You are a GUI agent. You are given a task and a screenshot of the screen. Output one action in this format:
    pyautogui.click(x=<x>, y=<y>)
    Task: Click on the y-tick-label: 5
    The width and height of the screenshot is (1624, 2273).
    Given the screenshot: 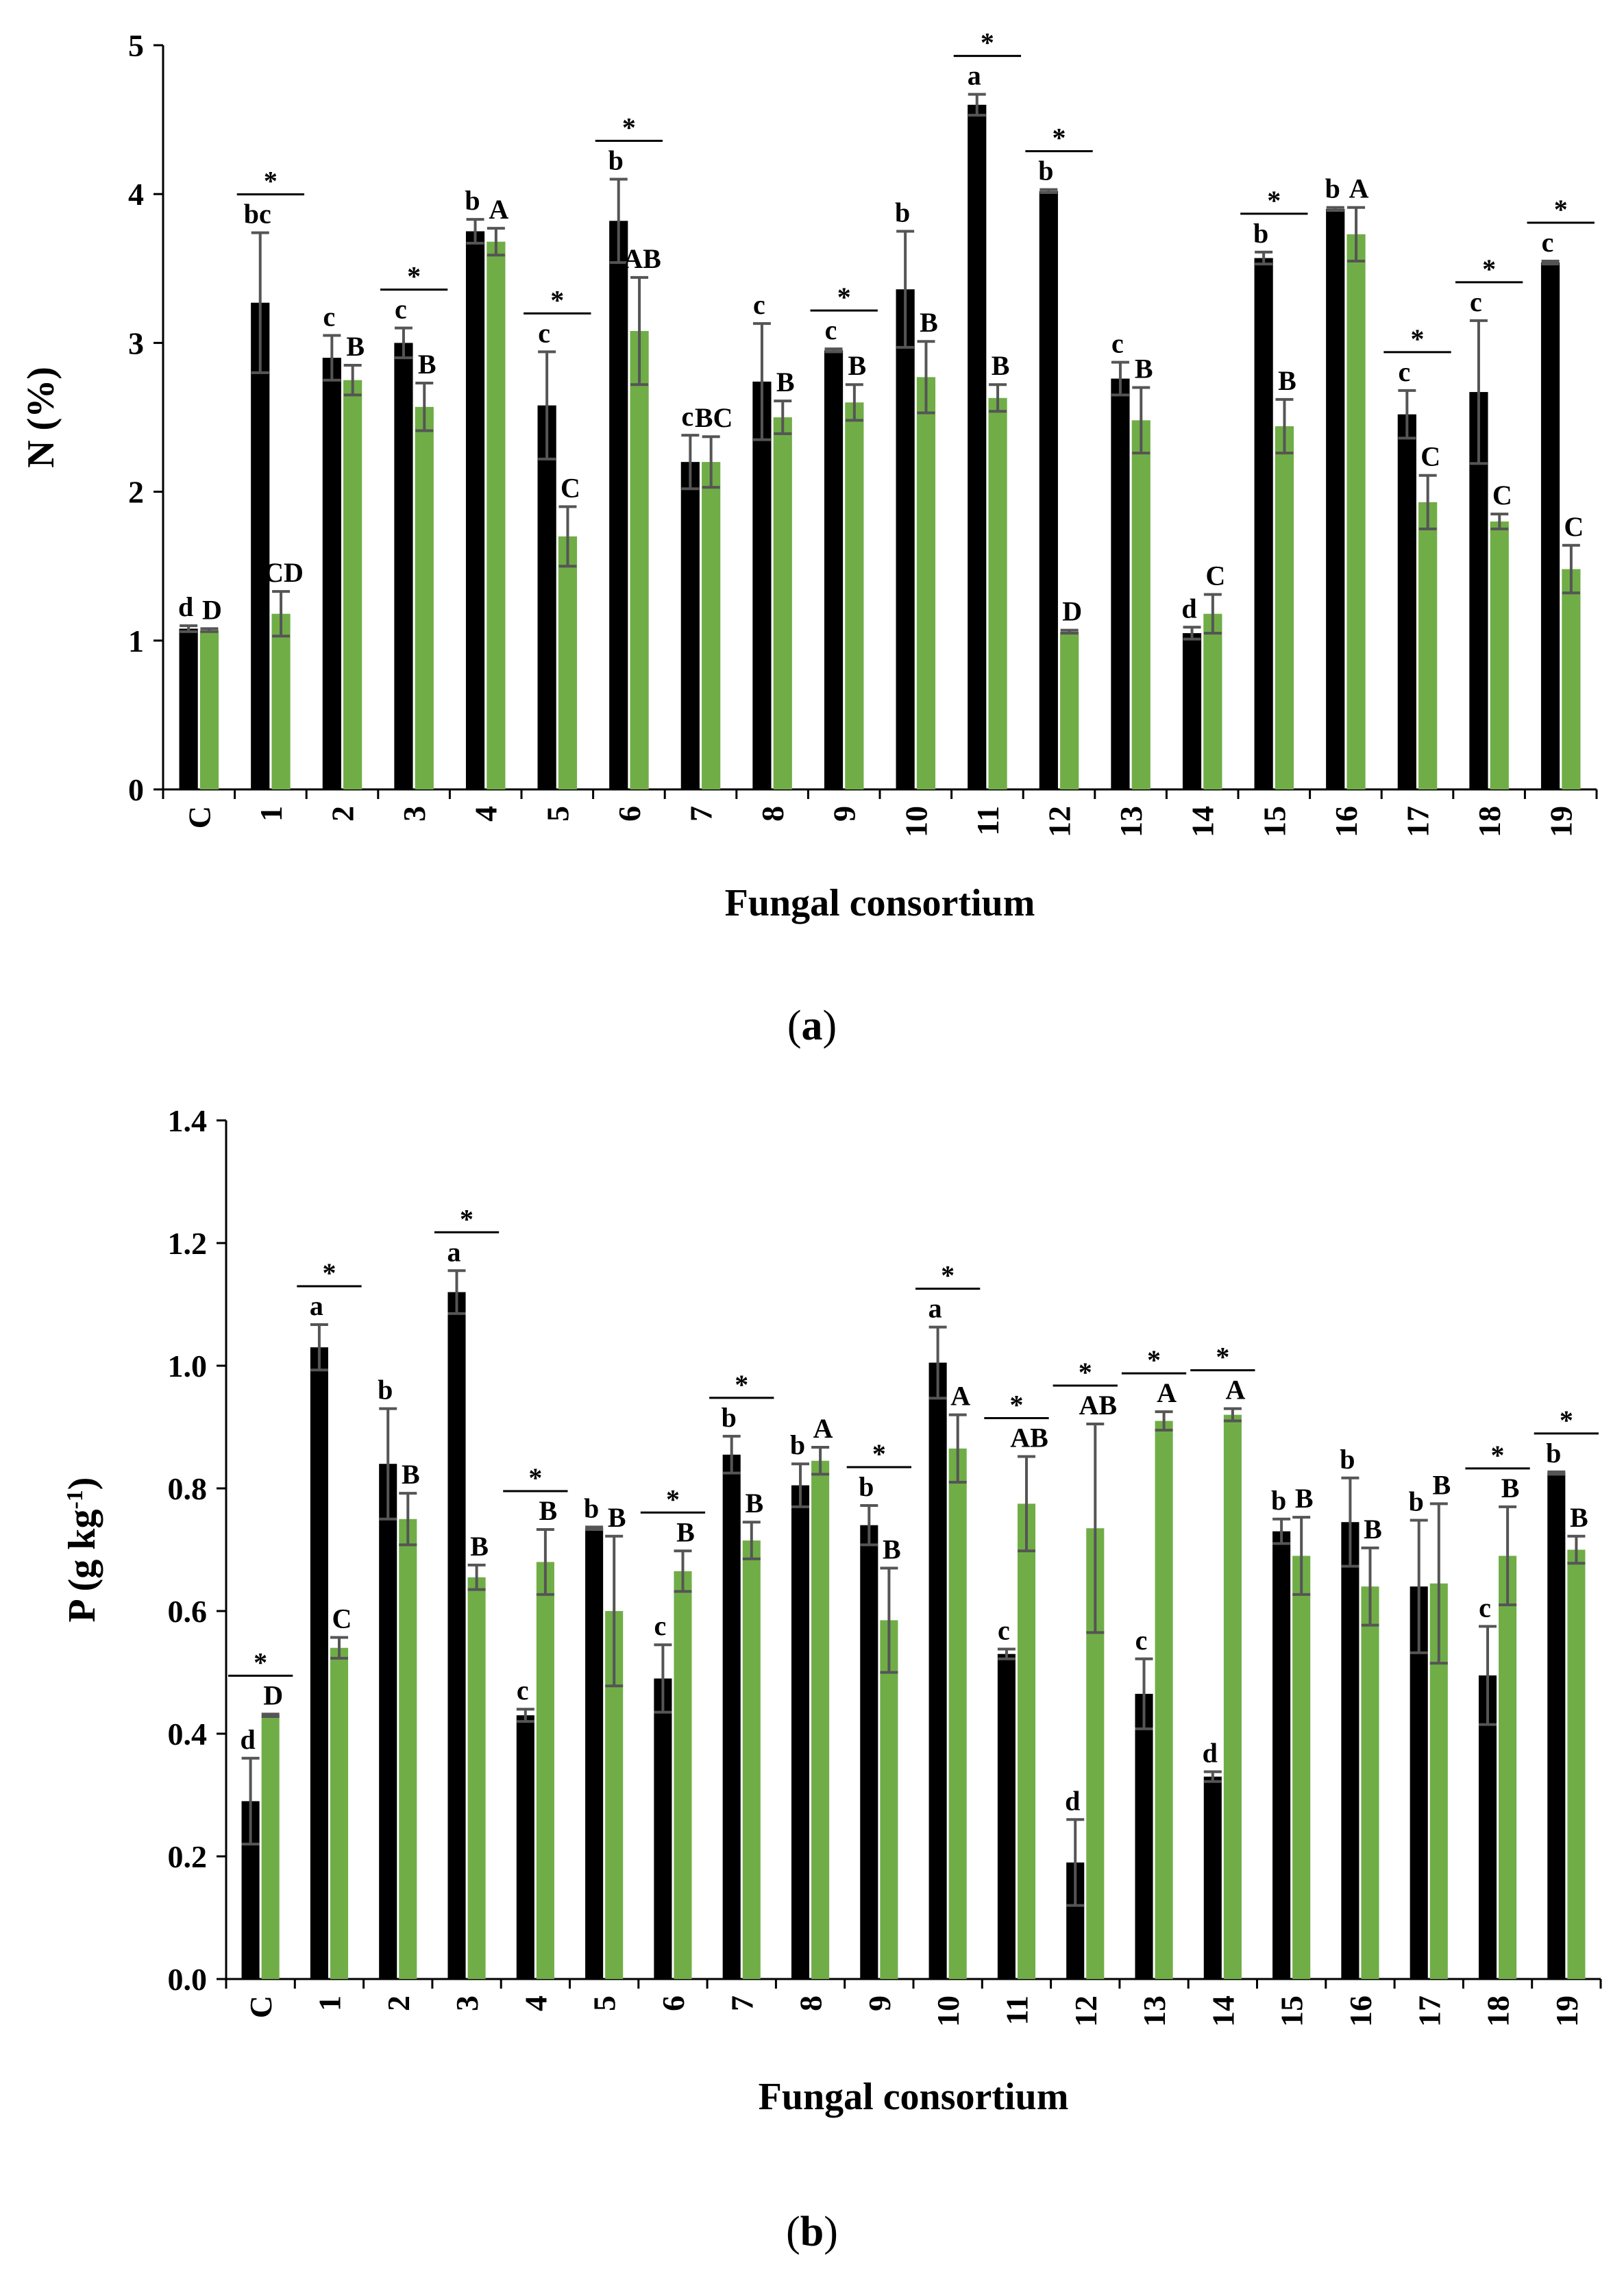 What is the action you would take?
    pyautogui.click(x=136, y=45)
    